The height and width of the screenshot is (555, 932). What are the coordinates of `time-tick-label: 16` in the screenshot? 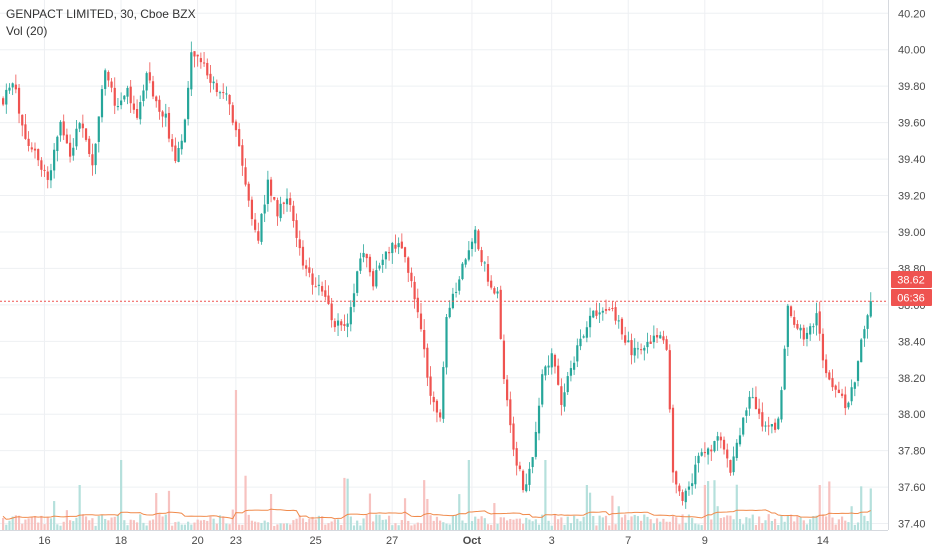 It's located at (44, 541).